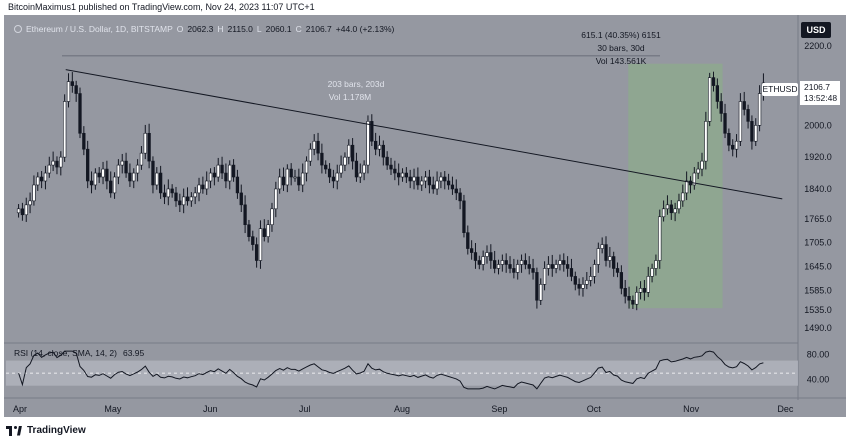 The width and height of the screenshot is (850, 442). I want to click on tradingview-brand: TradingView, so click(56, 430).